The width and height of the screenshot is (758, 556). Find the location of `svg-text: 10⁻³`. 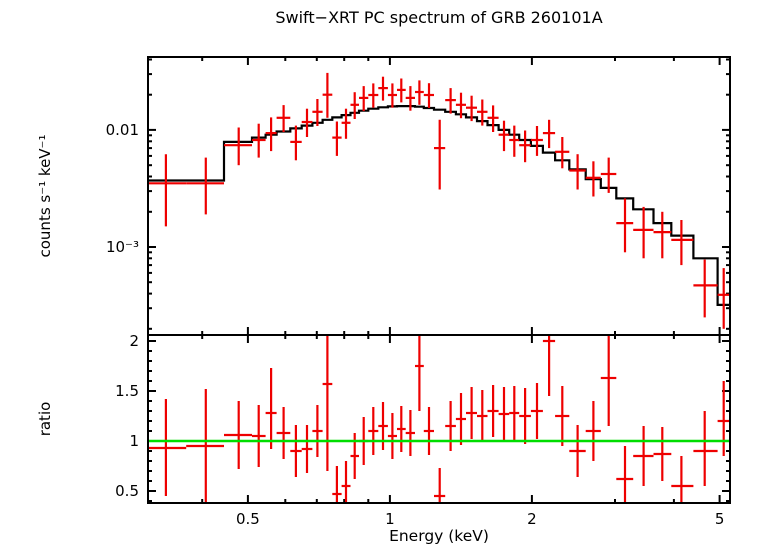

svg-text: 10⁻³ is located at coordinates (122, 247).